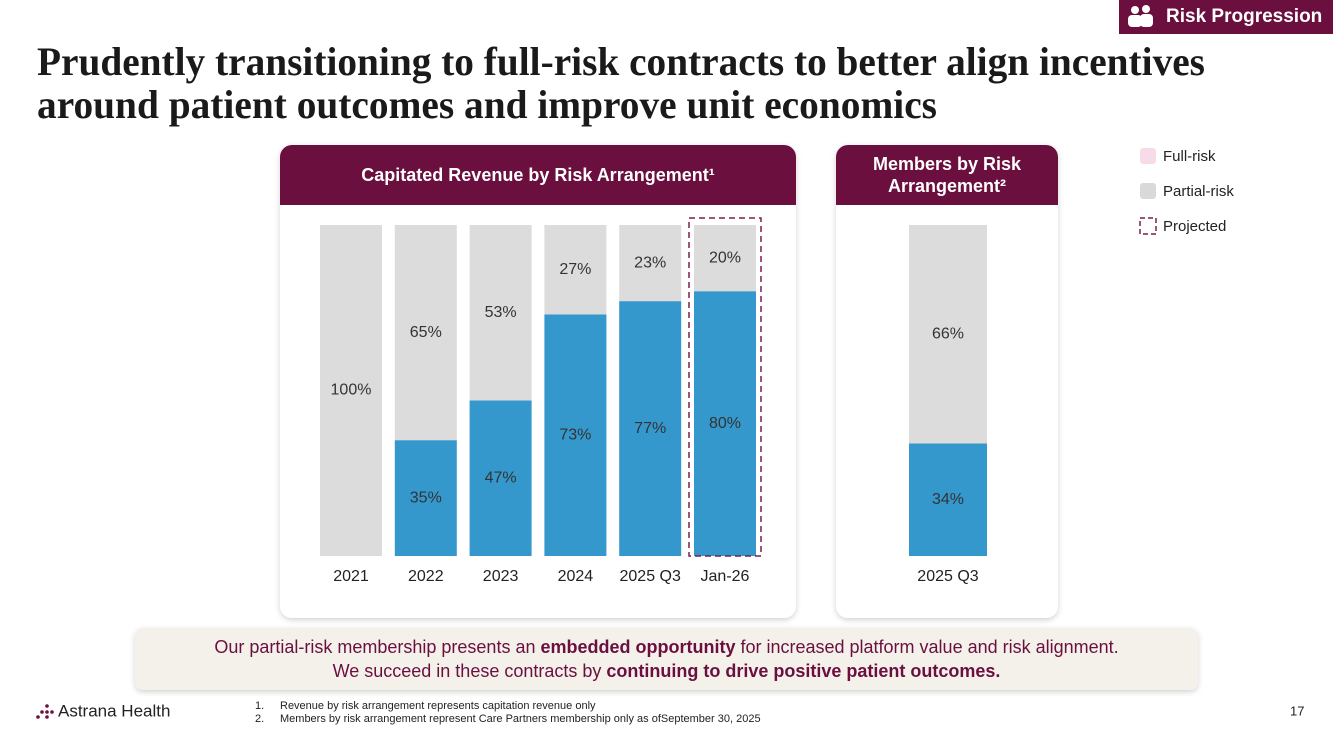 The height and width of the screenshot is (749, 1333). I want to click on value-label: 27%, so click(575, 269).